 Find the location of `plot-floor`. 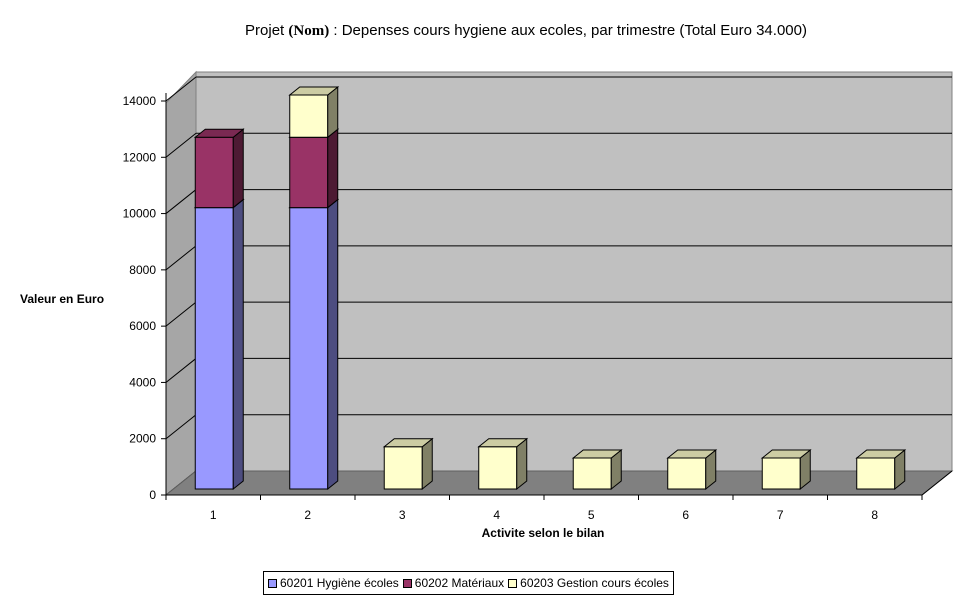

plot-floor is located at coordinates (559, 483).